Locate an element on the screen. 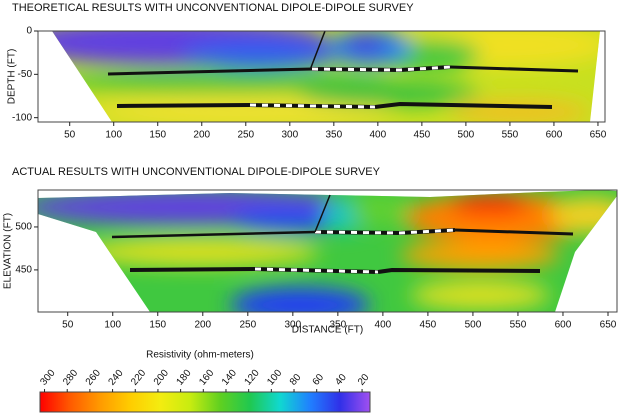 The width and height of the screenshot is (618, 416). colorbar-title: Resistivity (ohm-meters) is located at coordinates (200, 355).